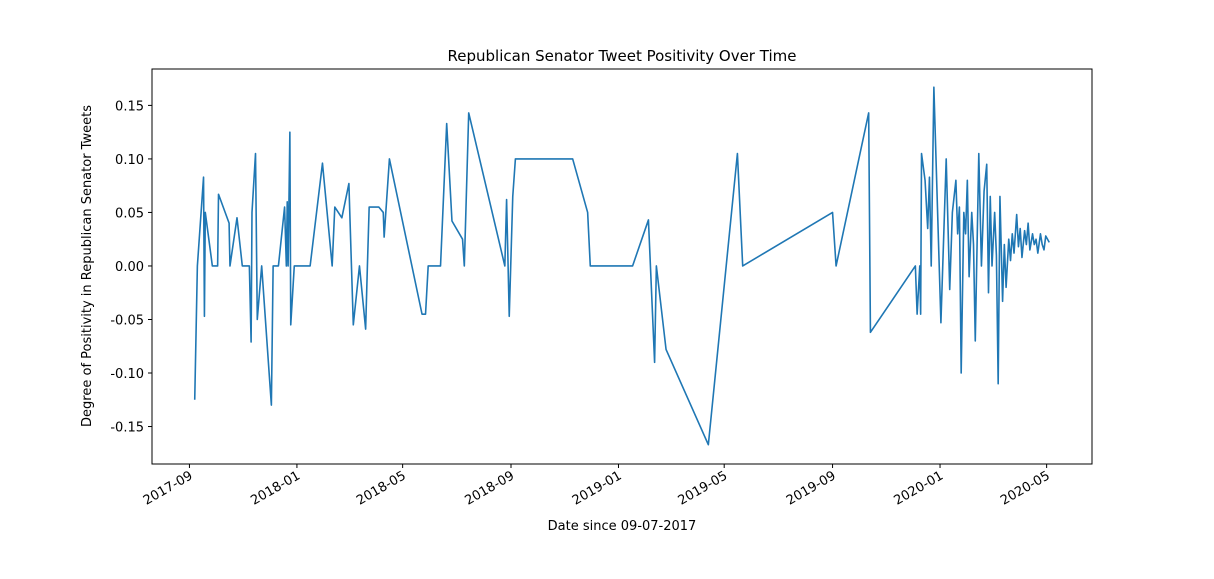 This screenshot has height=579, width=1214. I want to click on y-tick-label: -0.10, so click(127, 374).